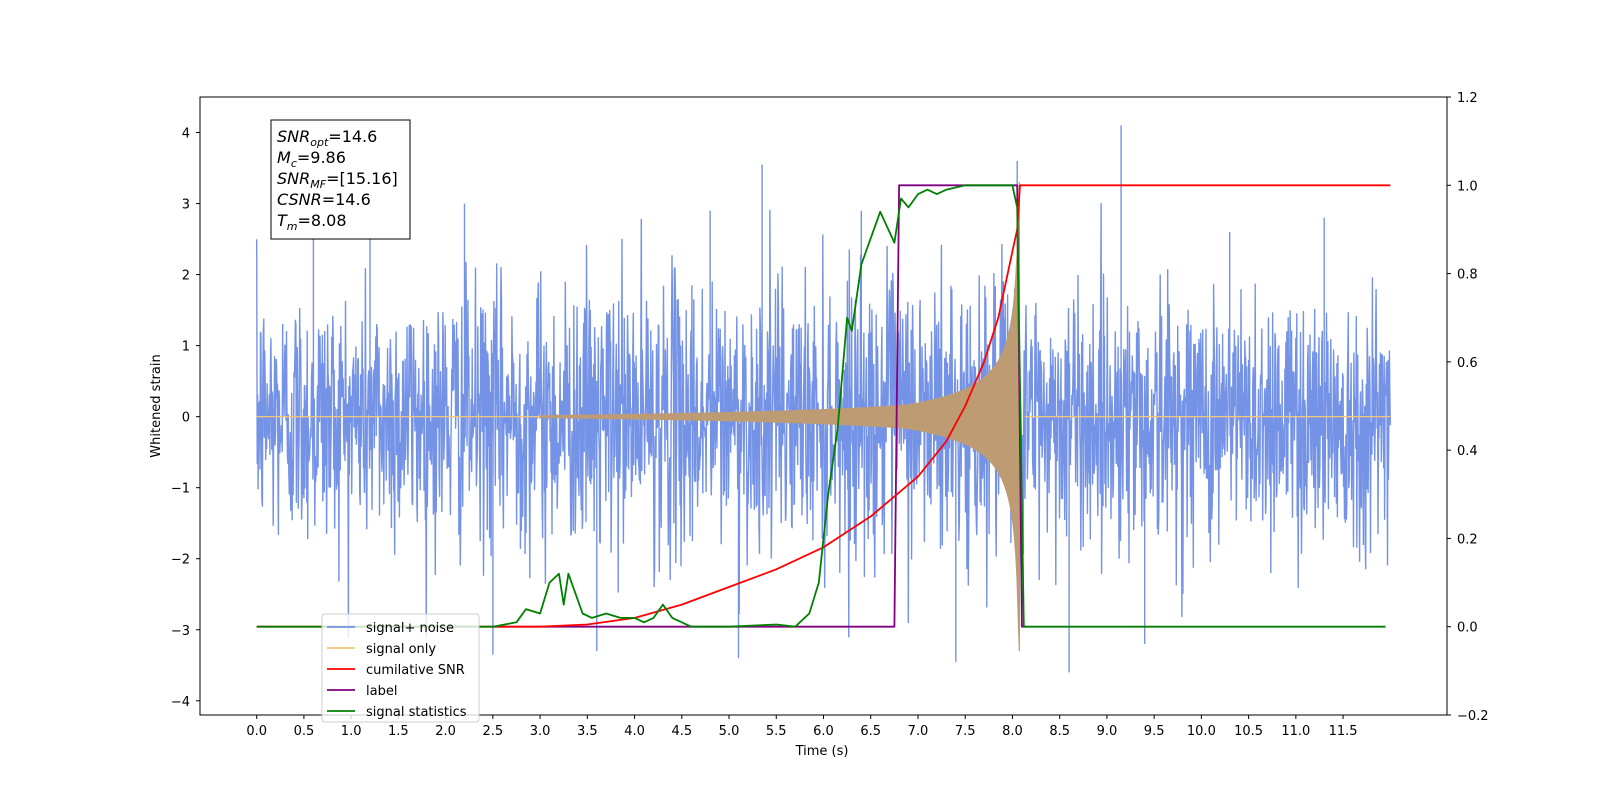  Describe the element at coordinates (681, 731) in the screenshot. I see `x-tick-label: 4.5` at that location.